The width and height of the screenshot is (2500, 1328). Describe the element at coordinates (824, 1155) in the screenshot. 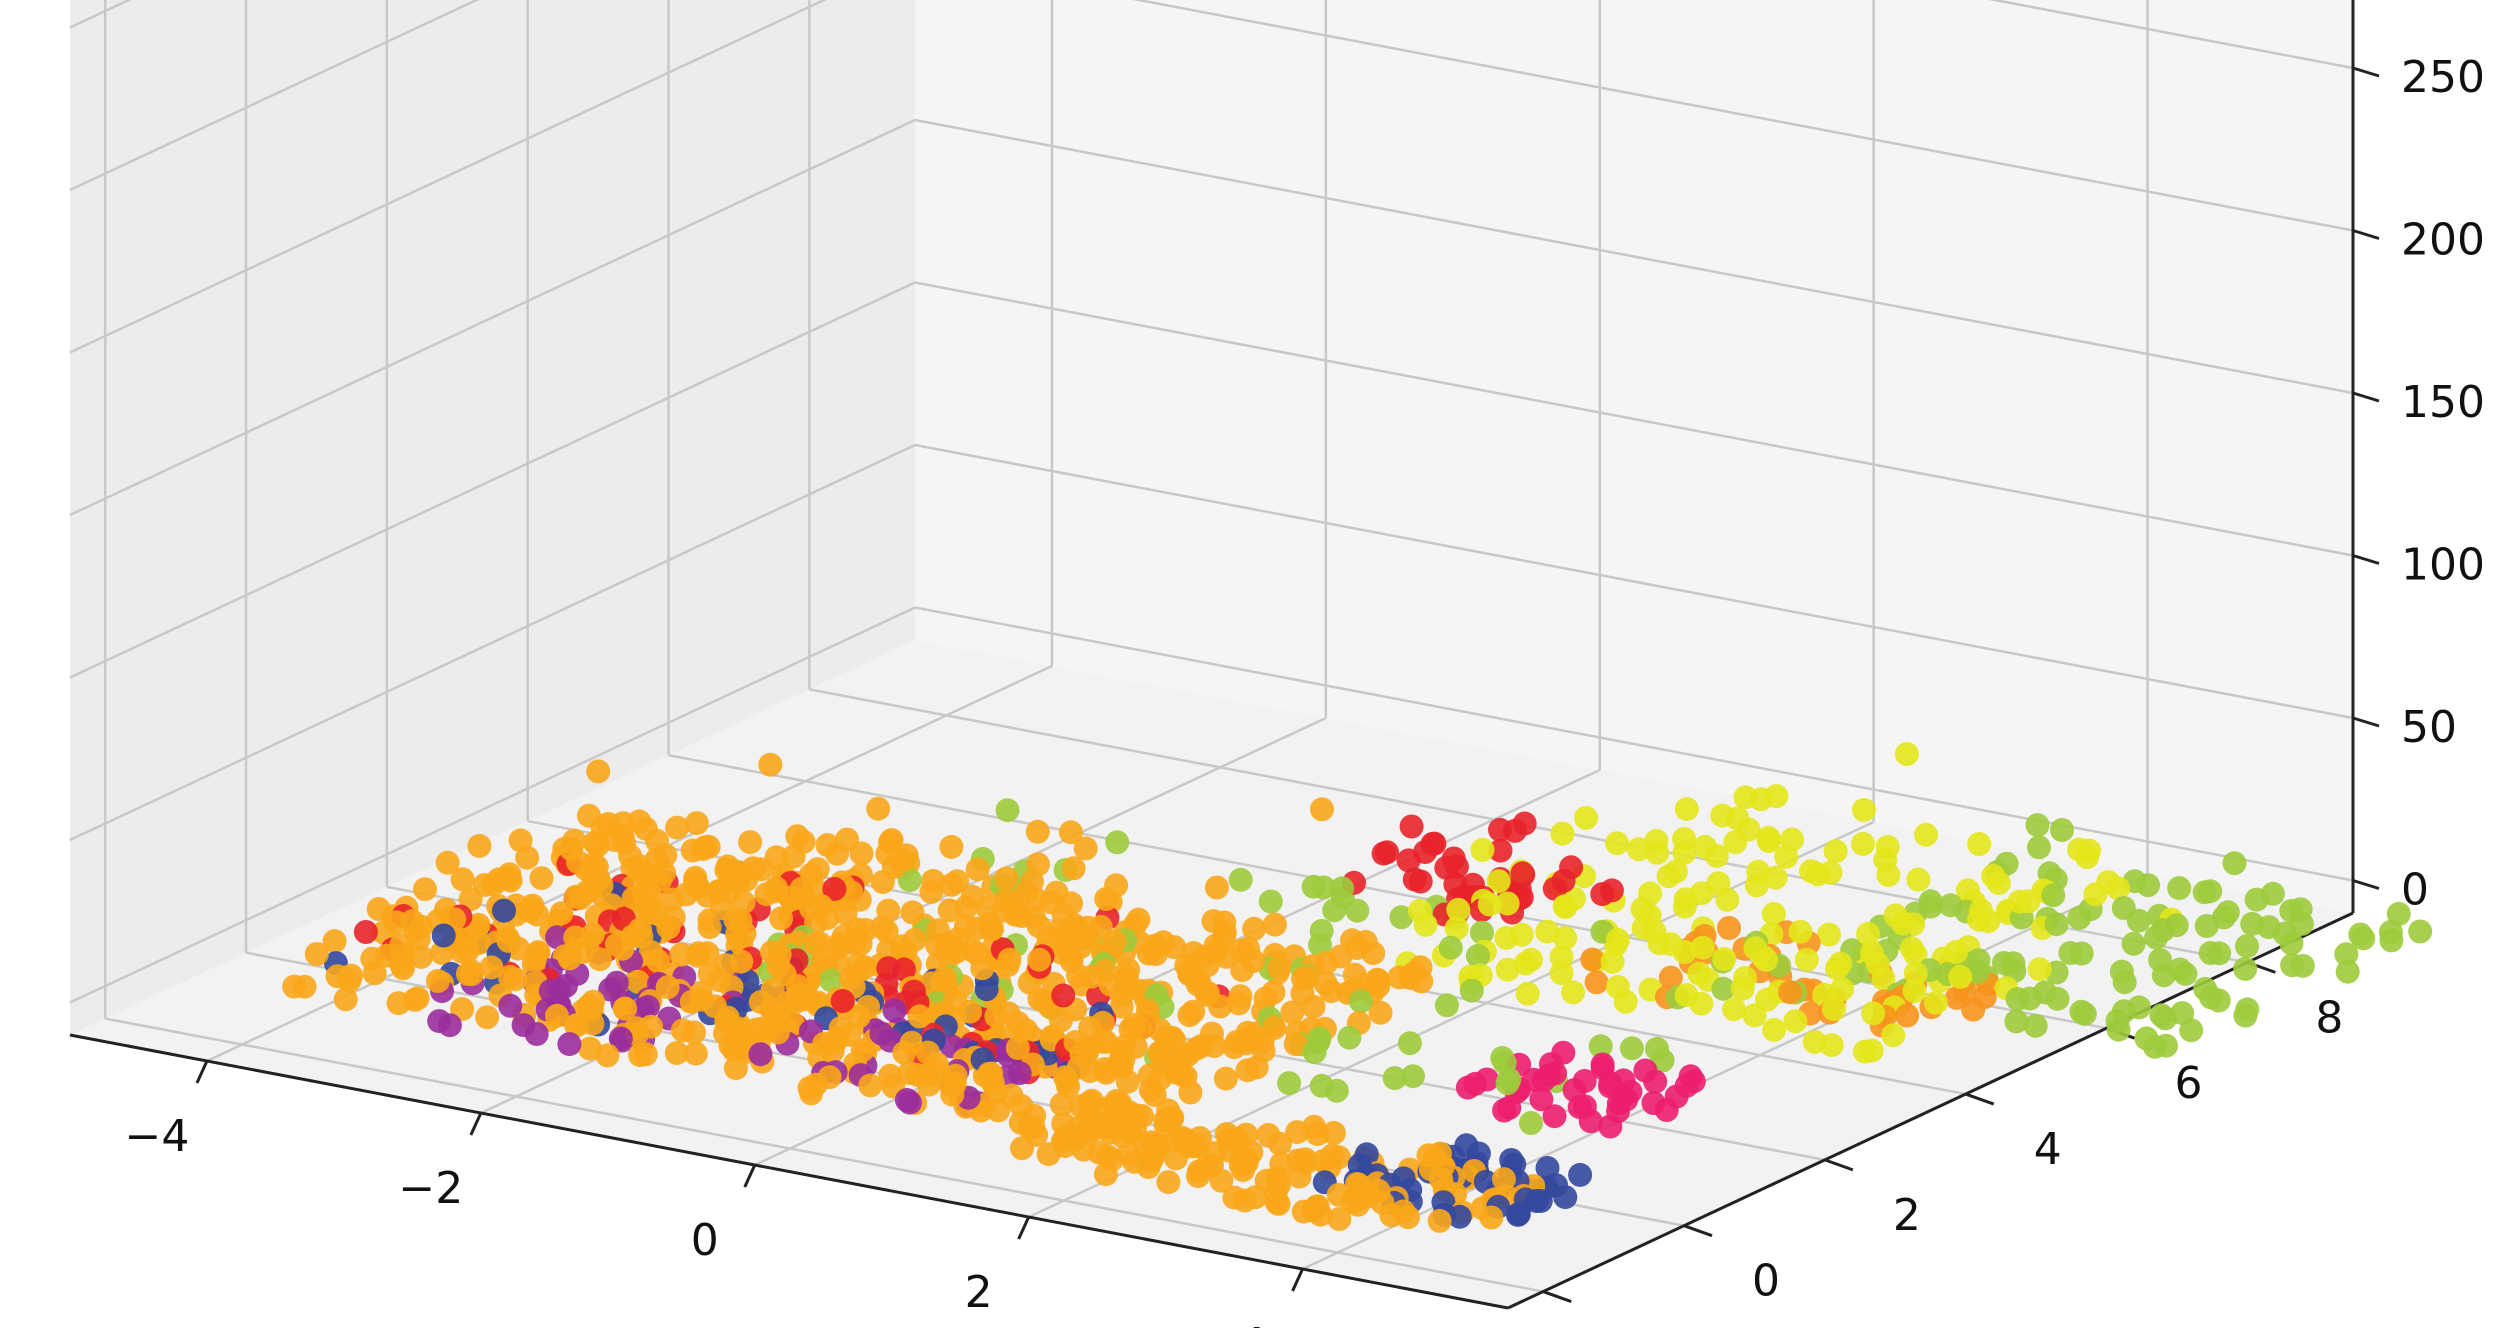

I see `y-gridline-floor` at that location.